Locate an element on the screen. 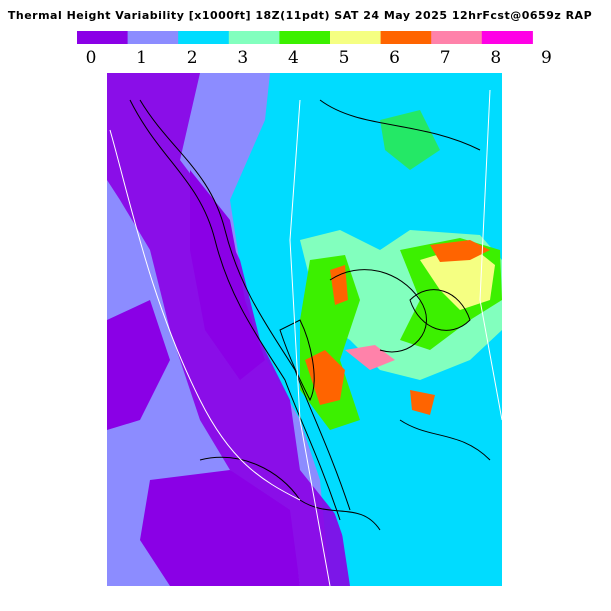  legend-label: 8 is located at coordinates (495, 58).